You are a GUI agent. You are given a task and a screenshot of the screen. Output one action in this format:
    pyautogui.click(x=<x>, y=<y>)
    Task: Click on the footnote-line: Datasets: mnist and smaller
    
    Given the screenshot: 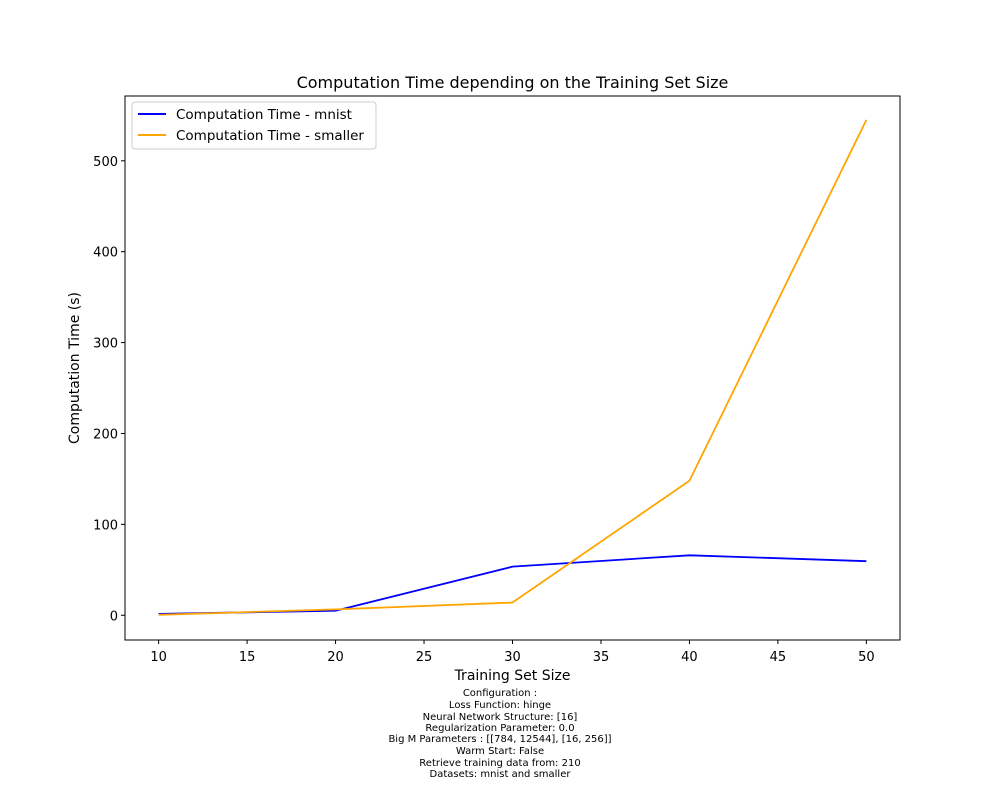 What is the action you would take?
    pyautogui.click(x=501, y=774)
    